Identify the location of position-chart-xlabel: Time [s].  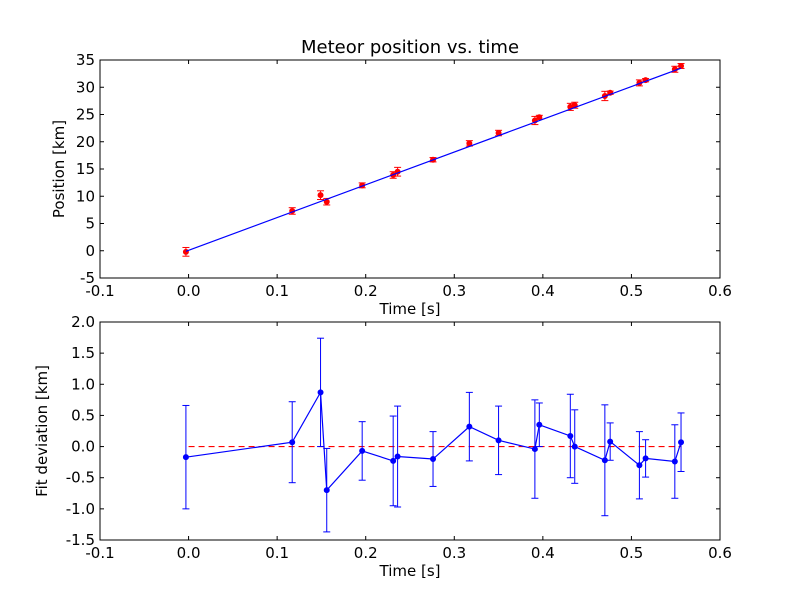
(410, 309).